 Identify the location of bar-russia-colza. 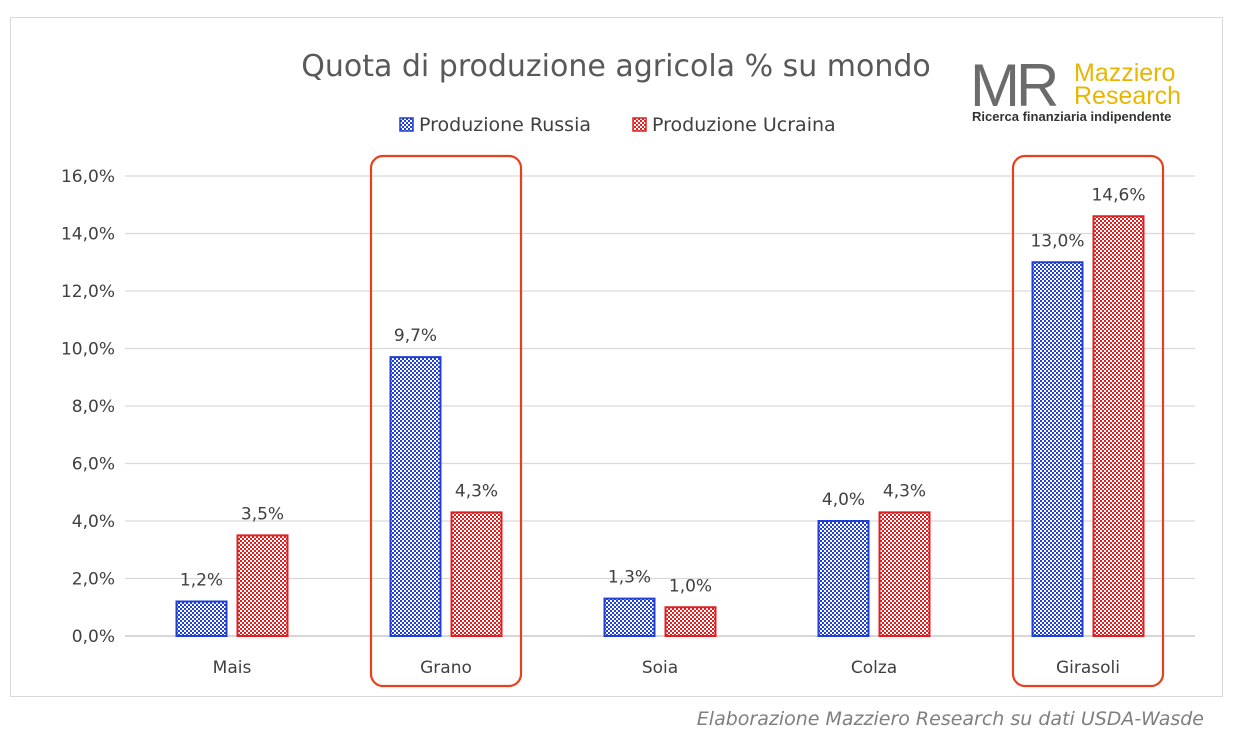
(843, 578).